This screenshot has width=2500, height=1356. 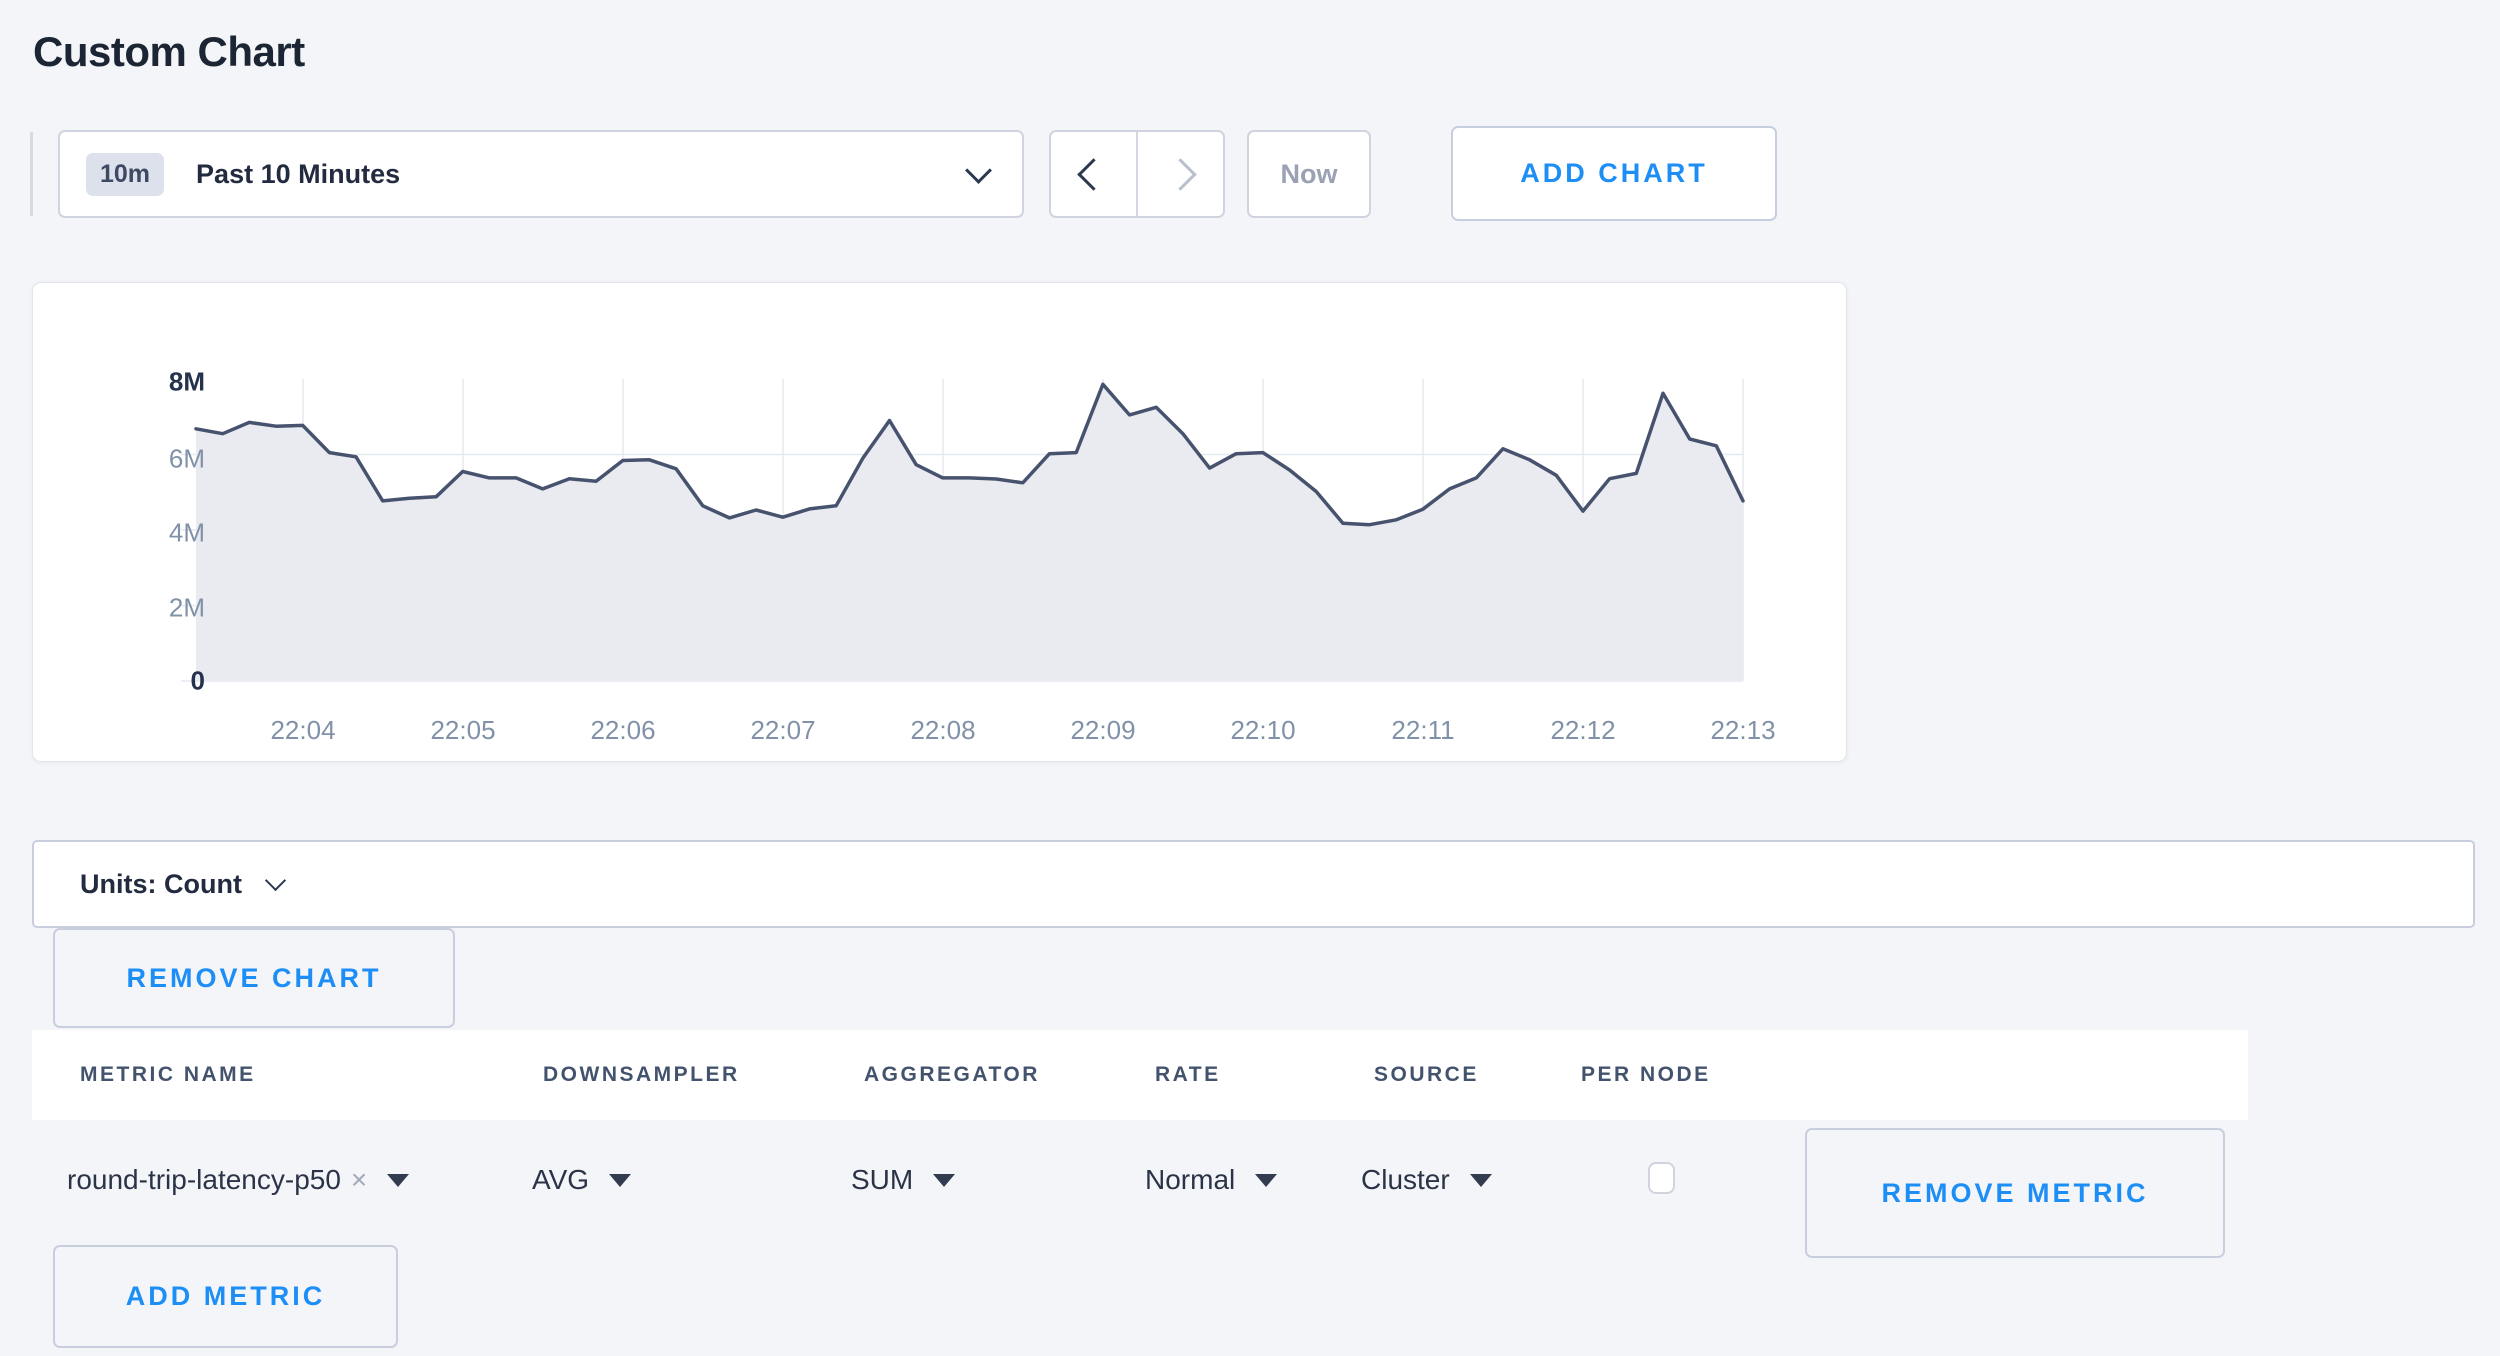 I want to click on y-axis-tick: 8M, so click(x=186, y=381).